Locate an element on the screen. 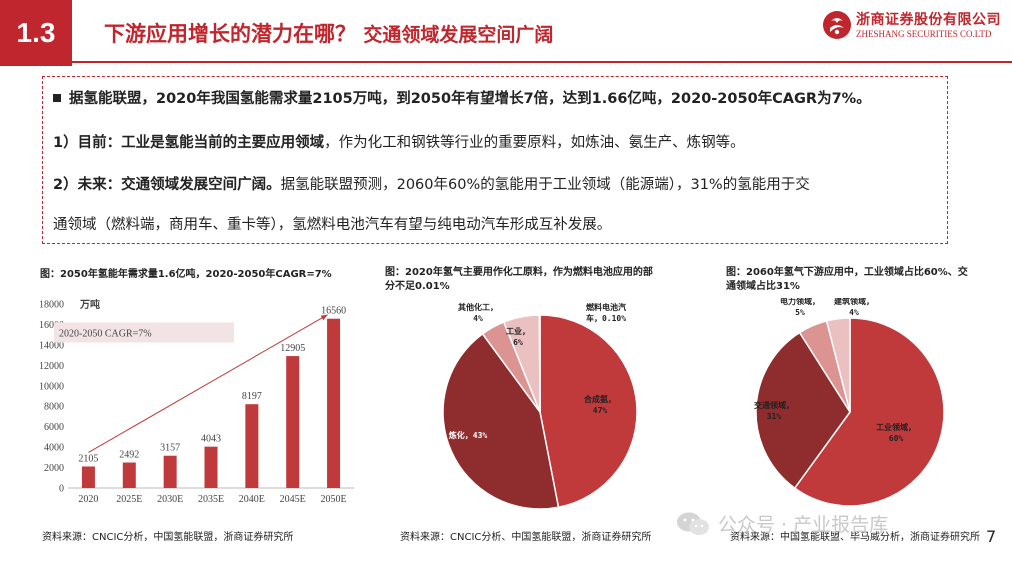 The width and height of the screenshot is (1012, 566). fig2-title: 图：2020年氢气主要用作化工原料，作为燃料电池应用的部分不足0.01% is located at coordinates (519, 279).